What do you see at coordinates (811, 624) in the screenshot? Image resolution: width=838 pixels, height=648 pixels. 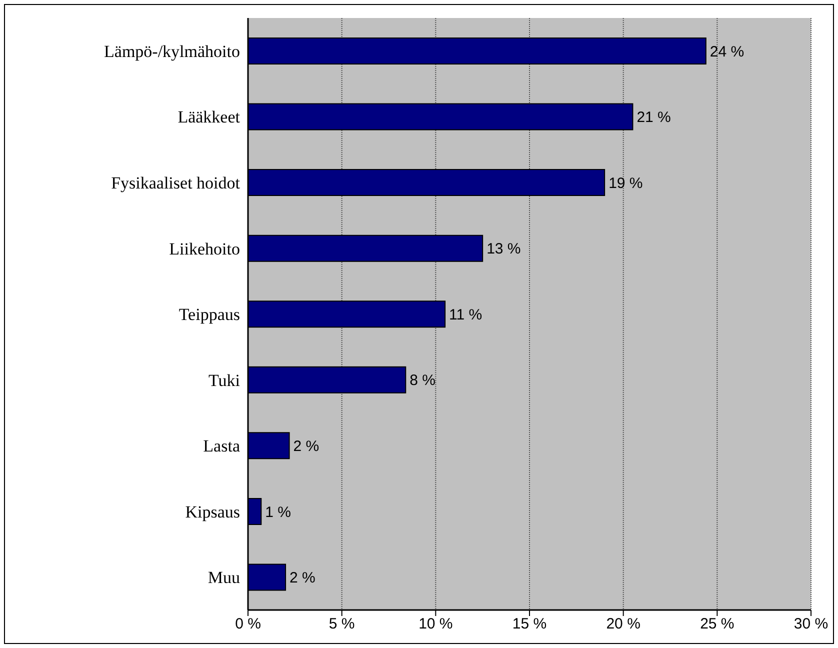 I see `x-tick-label: 30 %` at bounding box center [811, 624].